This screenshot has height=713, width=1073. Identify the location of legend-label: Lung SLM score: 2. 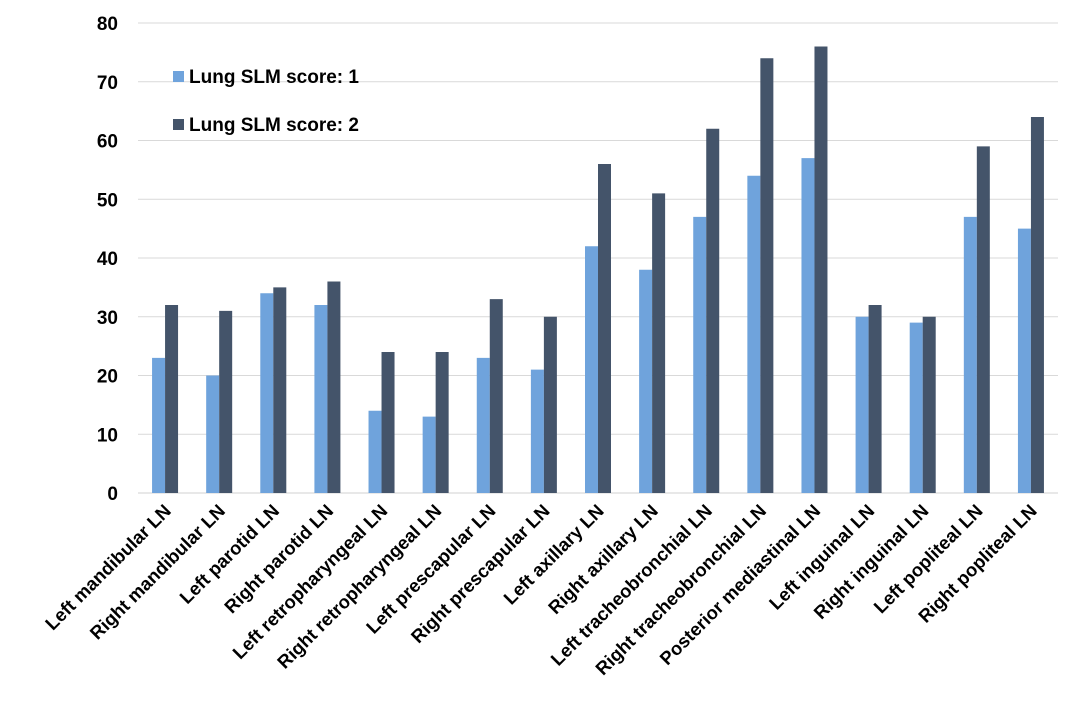
(274, 125).